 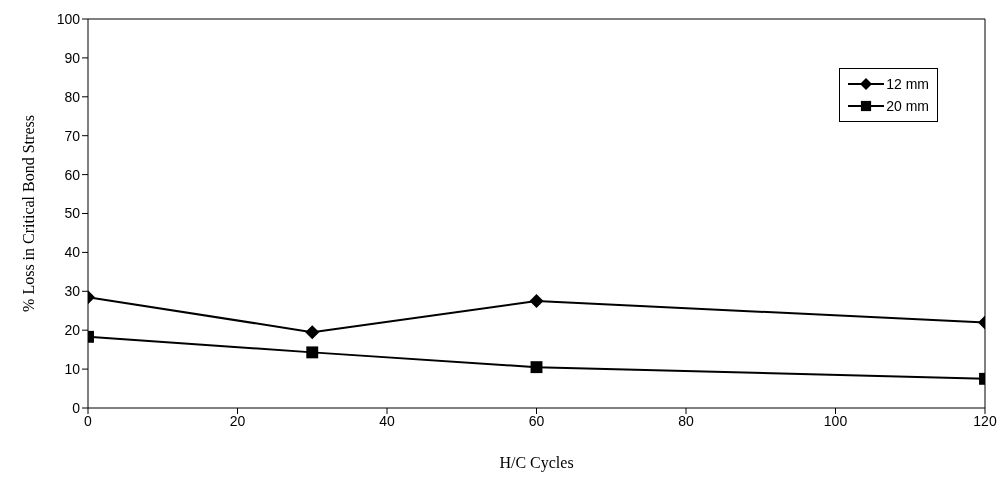 What do you see at coordinates (72, 213) in the screenshot?
I see `y-tick-label: 50` at bounding box center [72, 213].